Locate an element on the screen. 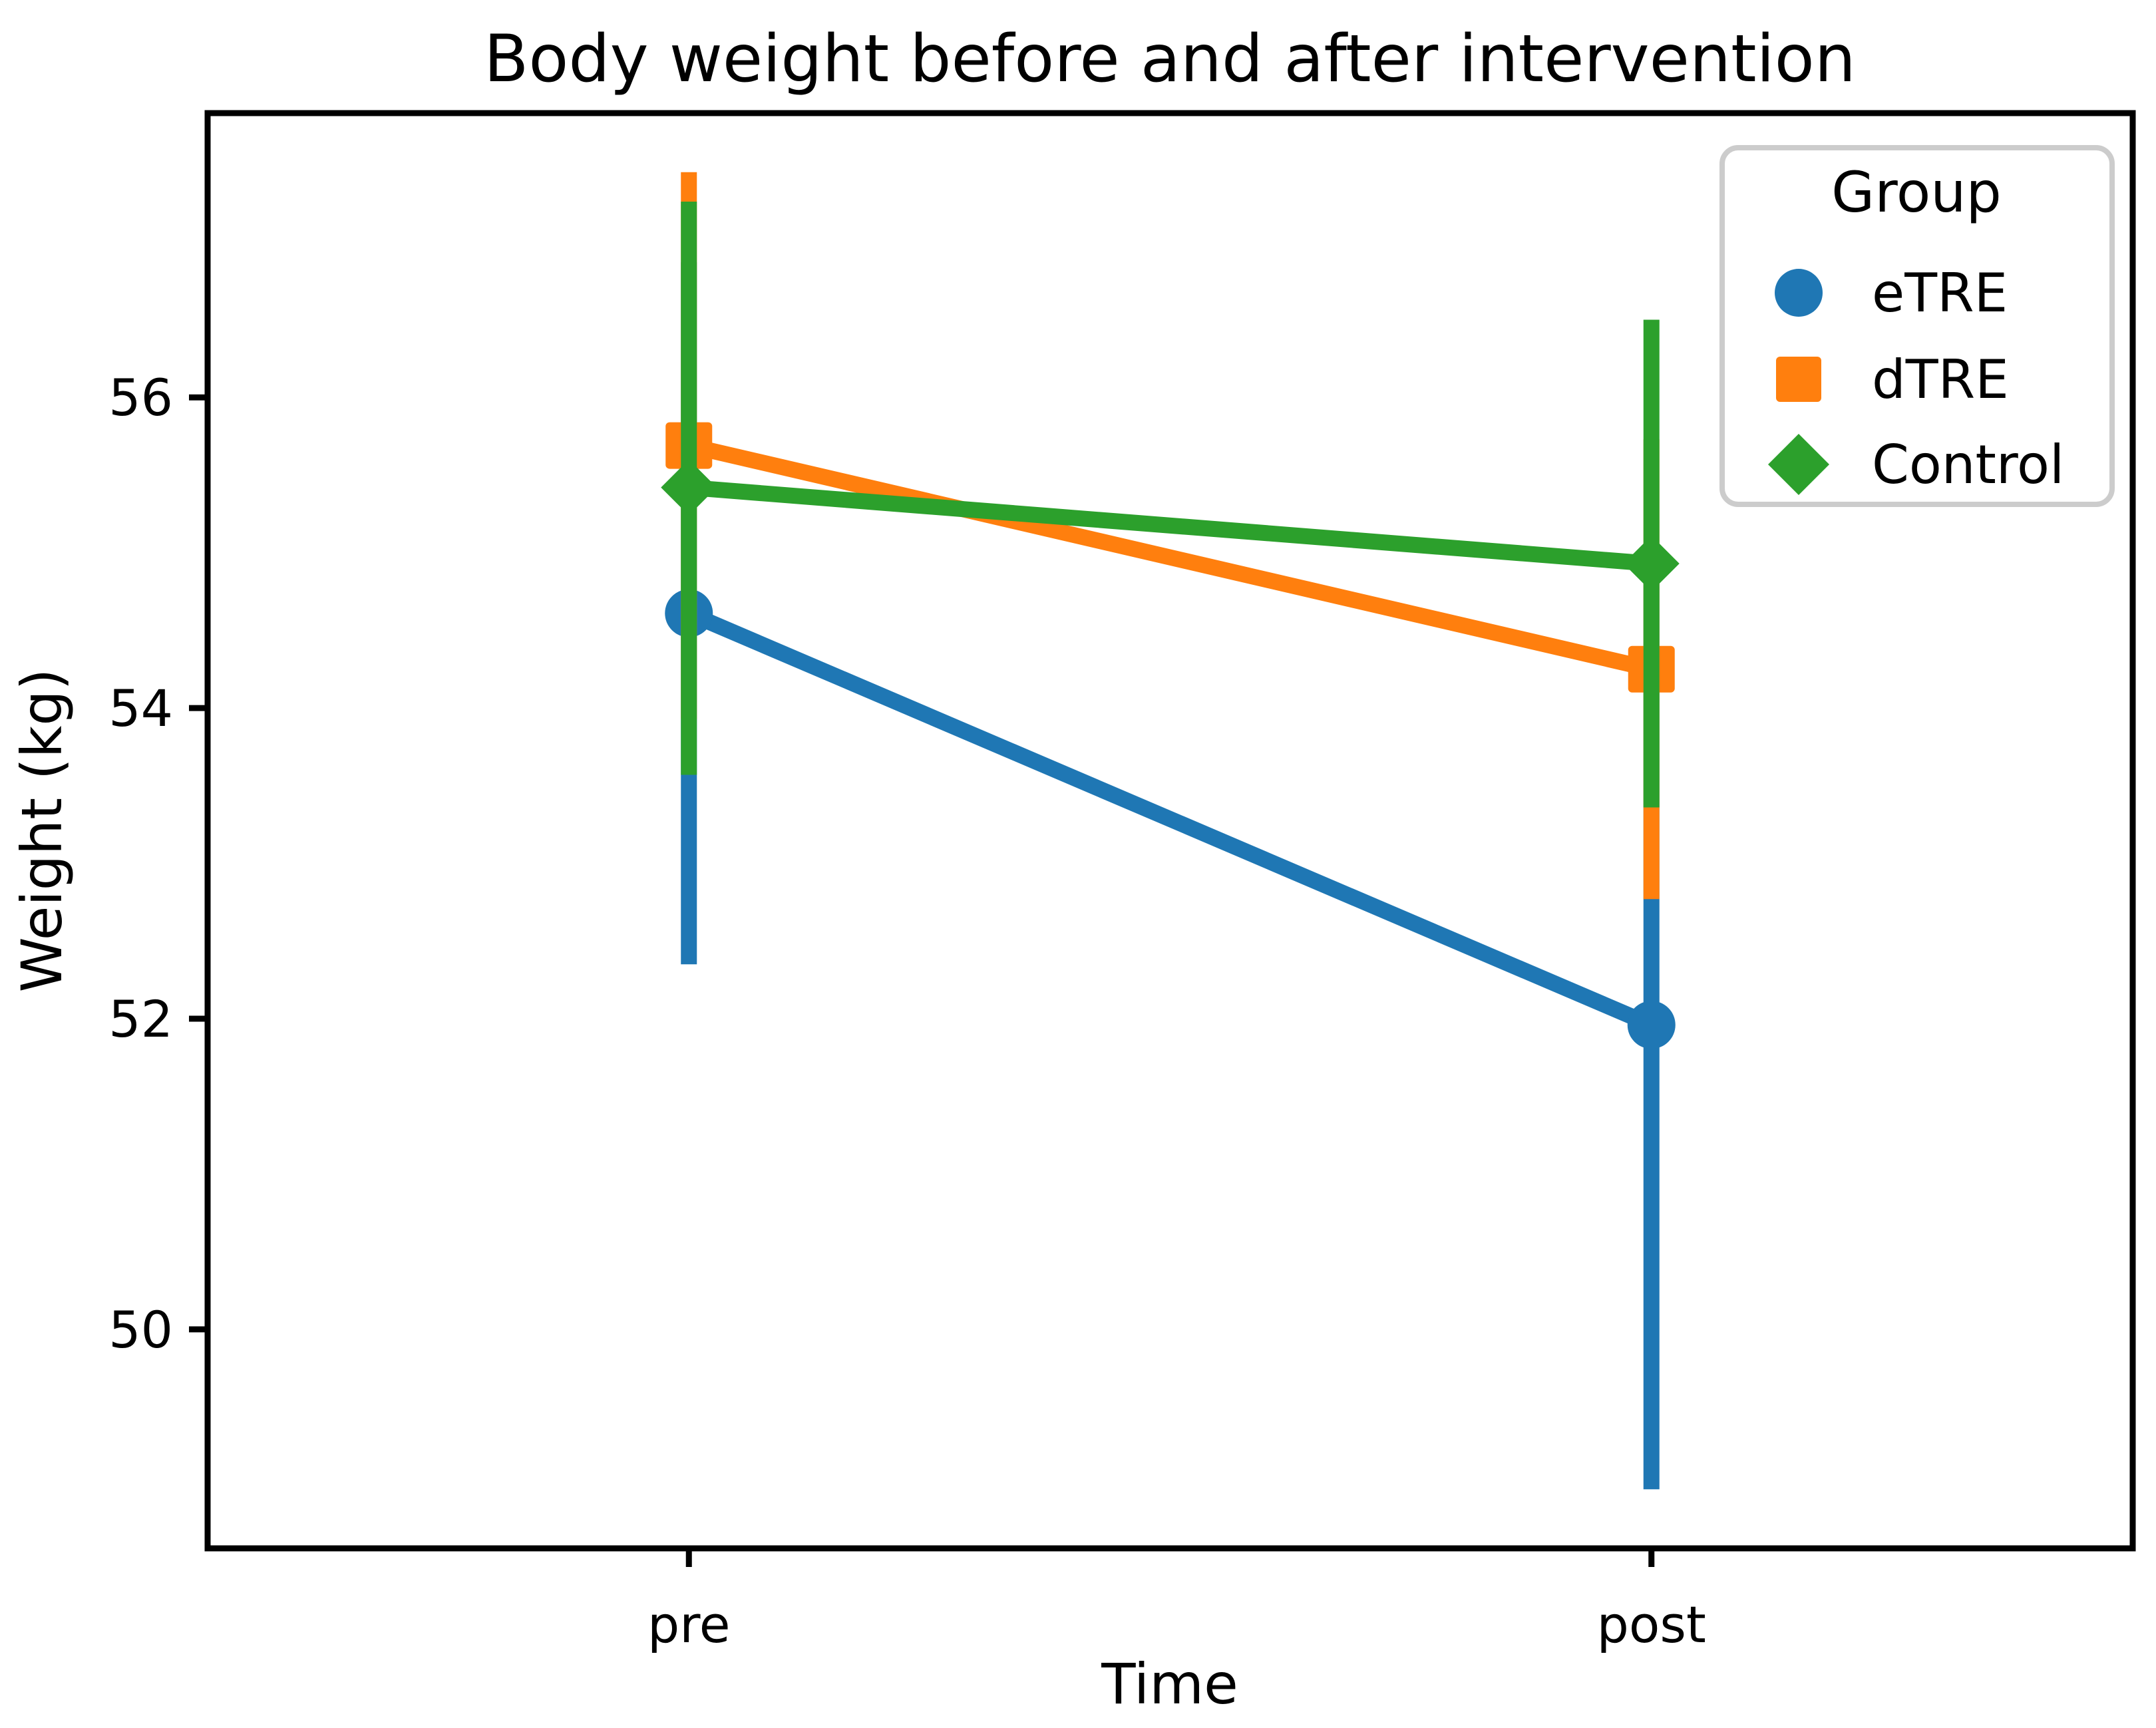 The width and height of the screenshot is (2156, 1728). y-axis-label: Weight (kg) is located at coordinates (42, 831).